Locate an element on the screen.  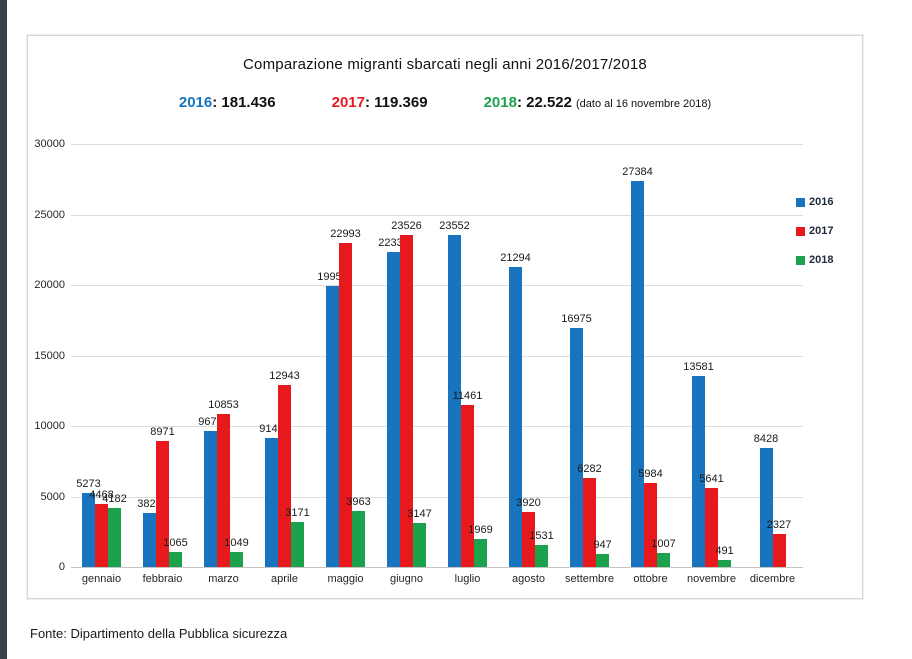
bar-value-label: 3171 is located at coordinates (297, 513).